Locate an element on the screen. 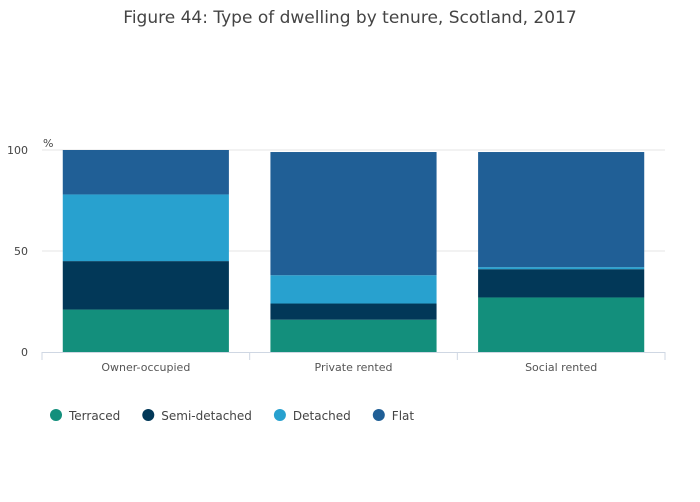 This screenshot has width=700, height=502. y-tick-label: 100 is located at coordinates (17, 150).